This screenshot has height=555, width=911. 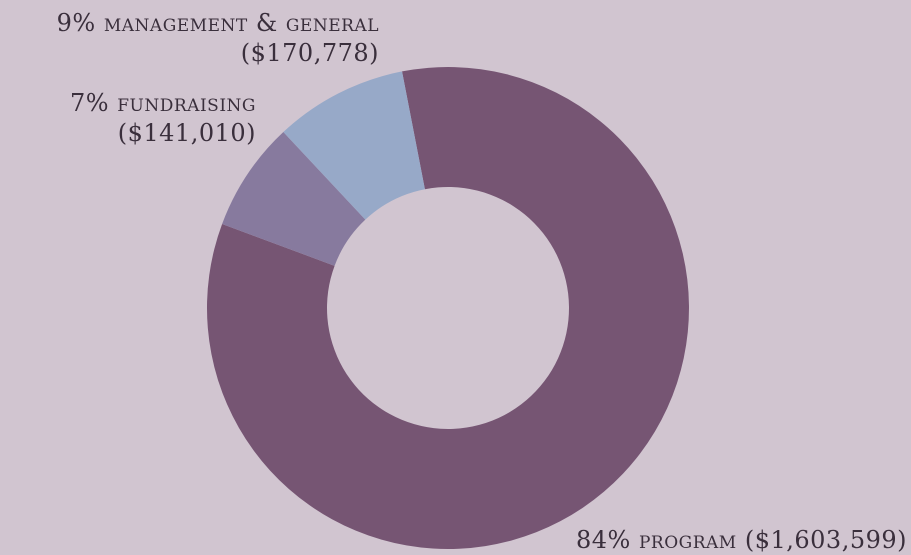 I want to click on donut-slice-fundraising, so click(x=294, y=199).